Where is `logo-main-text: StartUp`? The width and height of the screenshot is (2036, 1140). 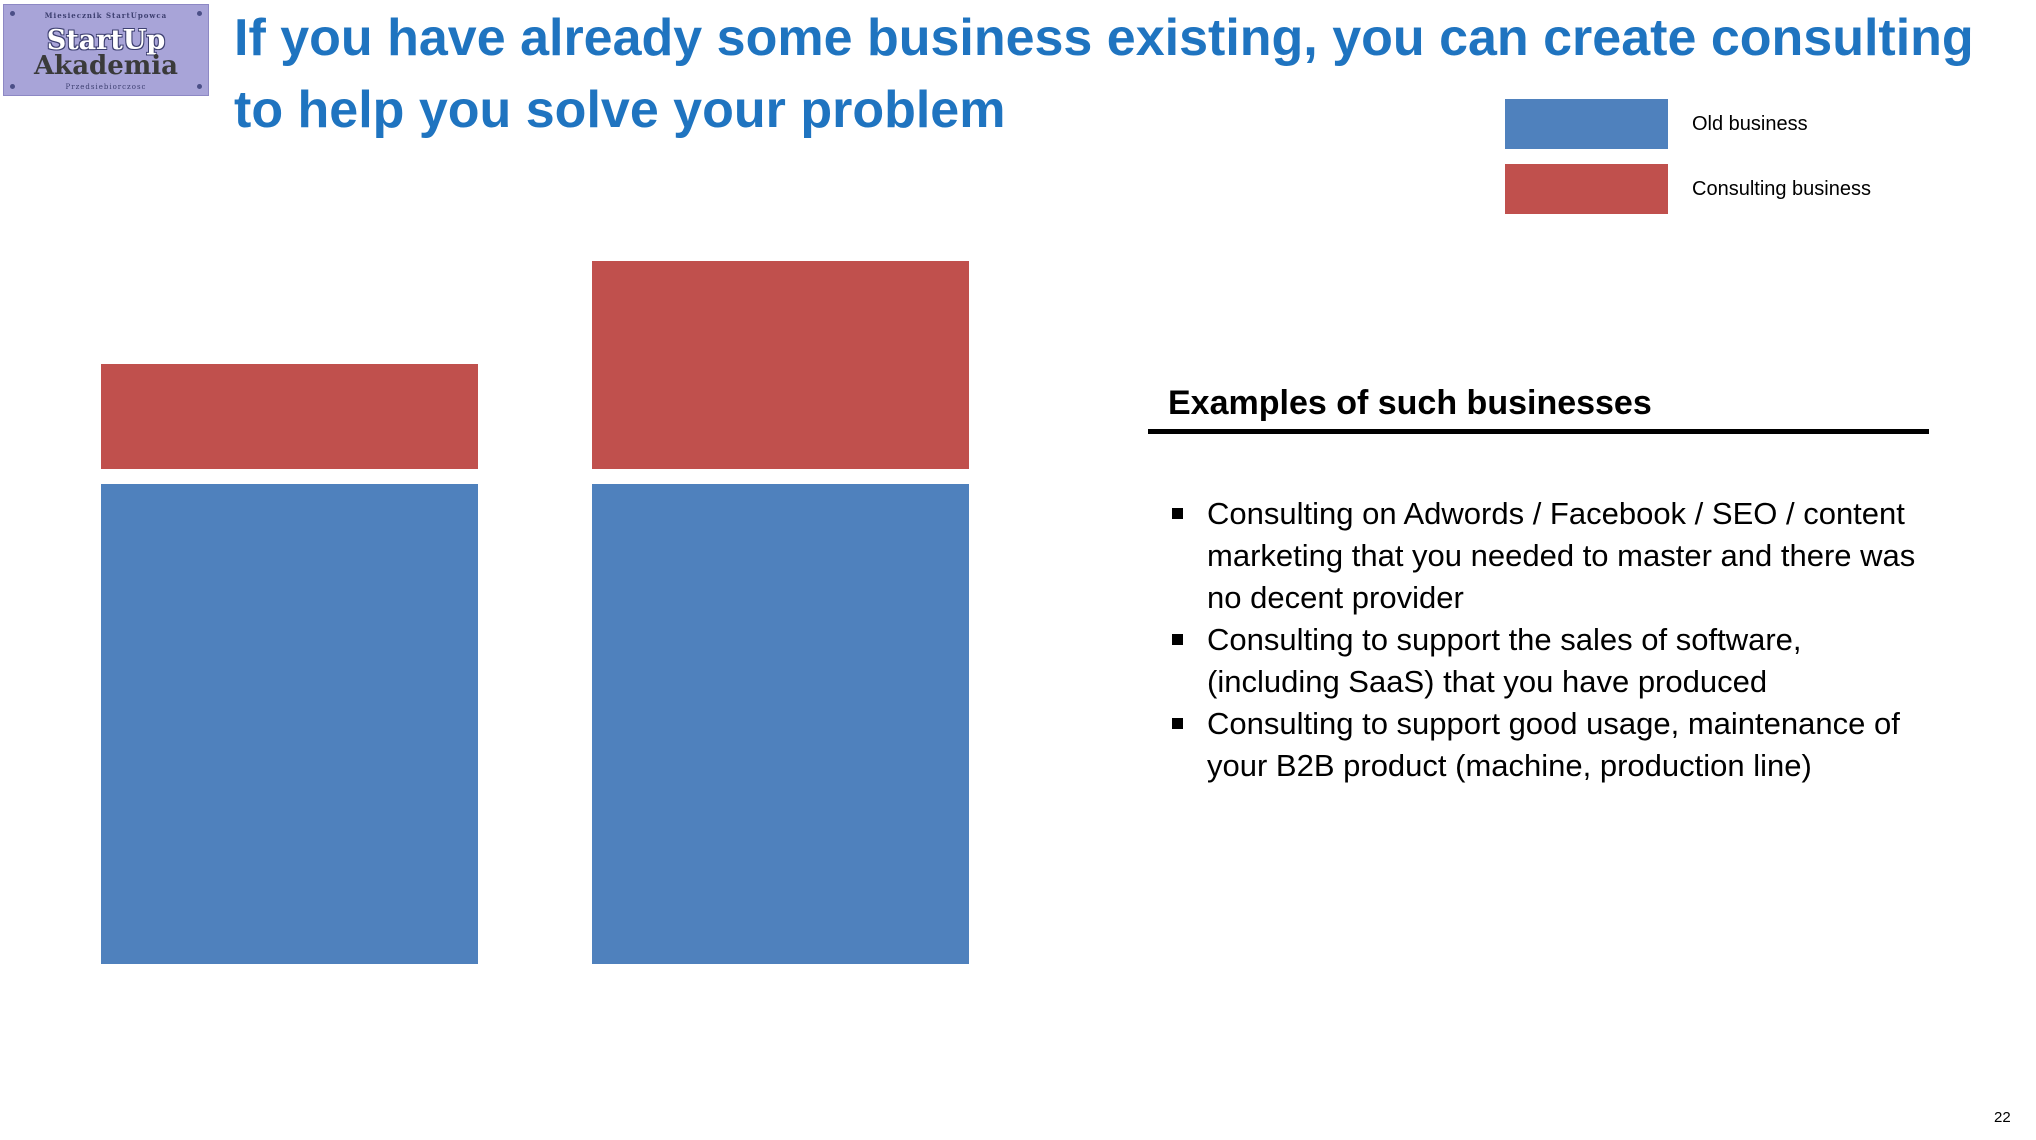
logo-main-text: StartUp is located at coordinates (106, 40).